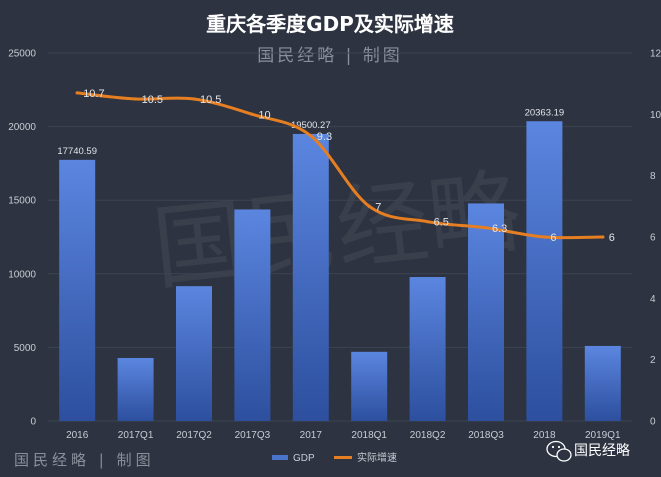  What do you see at coordinates (22, 54) in the screenshot?
I see `left-axis-tick-label: 25000` at bounding box center [22, 54].